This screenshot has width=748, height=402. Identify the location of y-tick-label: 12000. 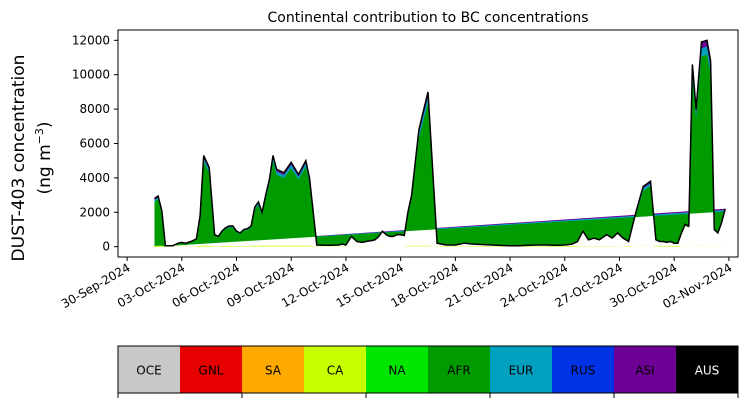
(91, 40).